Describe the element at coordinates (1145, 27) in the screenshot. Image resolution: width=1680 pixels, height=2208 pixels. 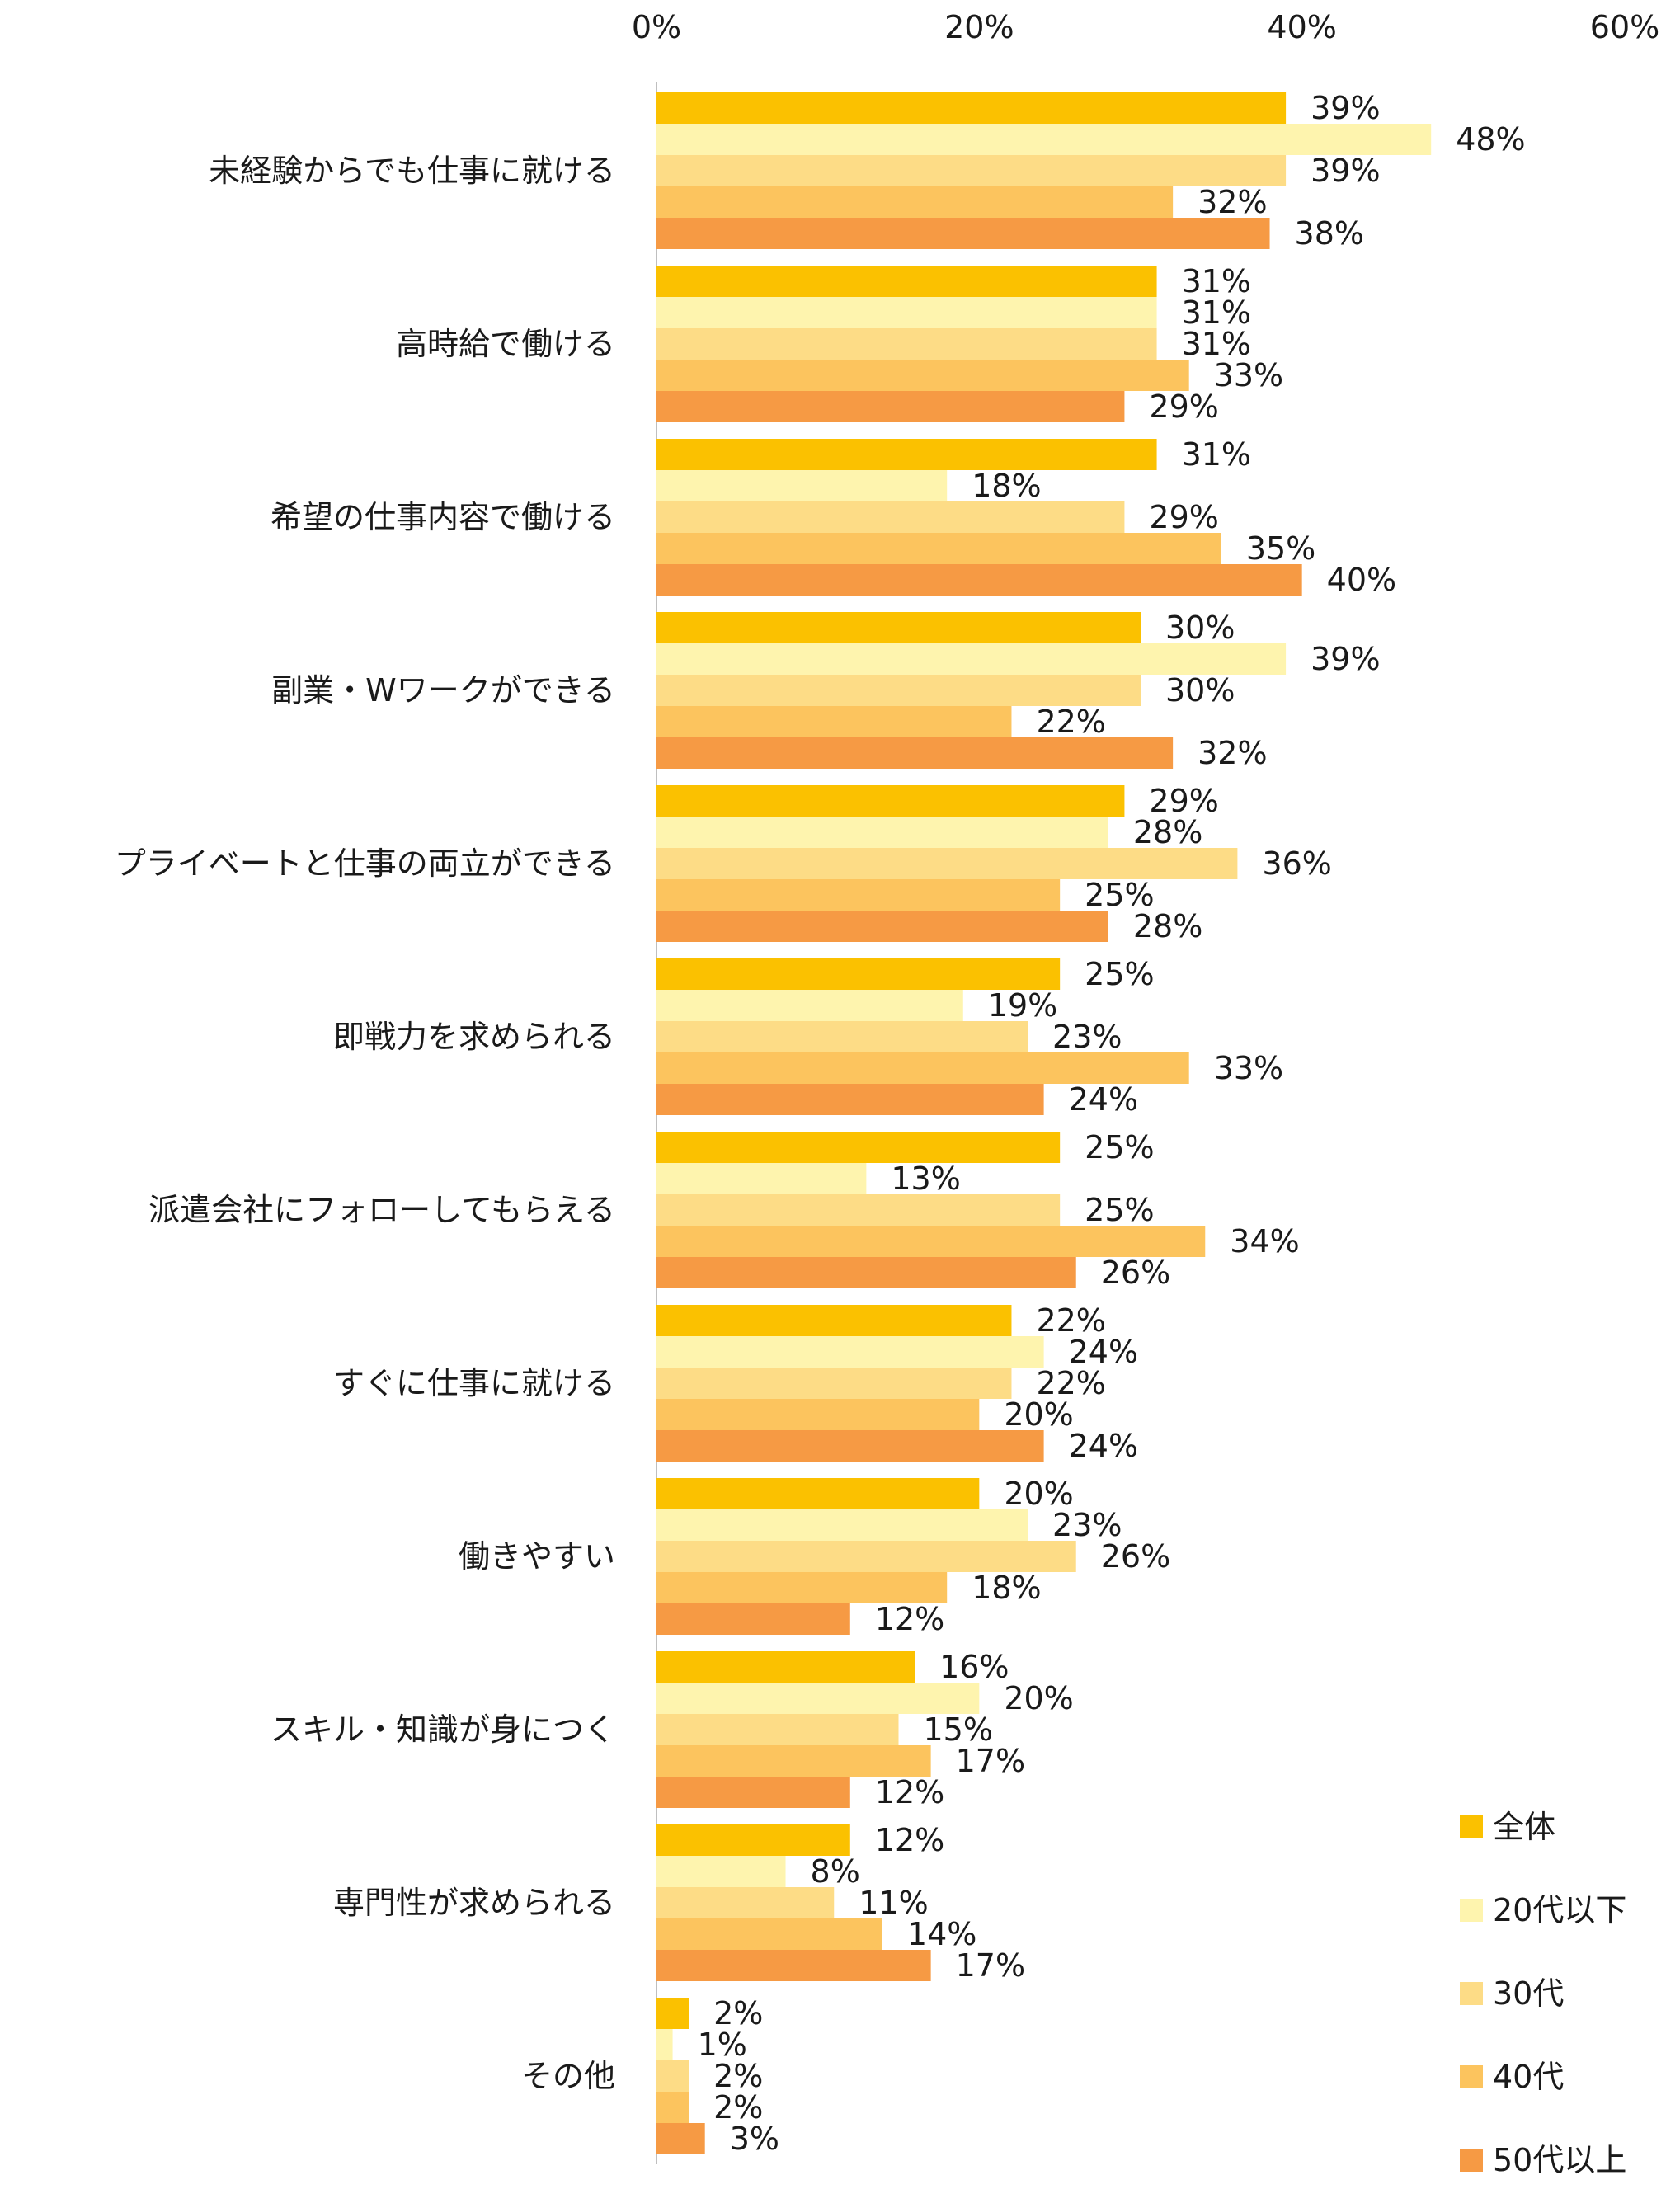
I see `x-axis-ticks: 0% 20% 40% 60%` at that location.